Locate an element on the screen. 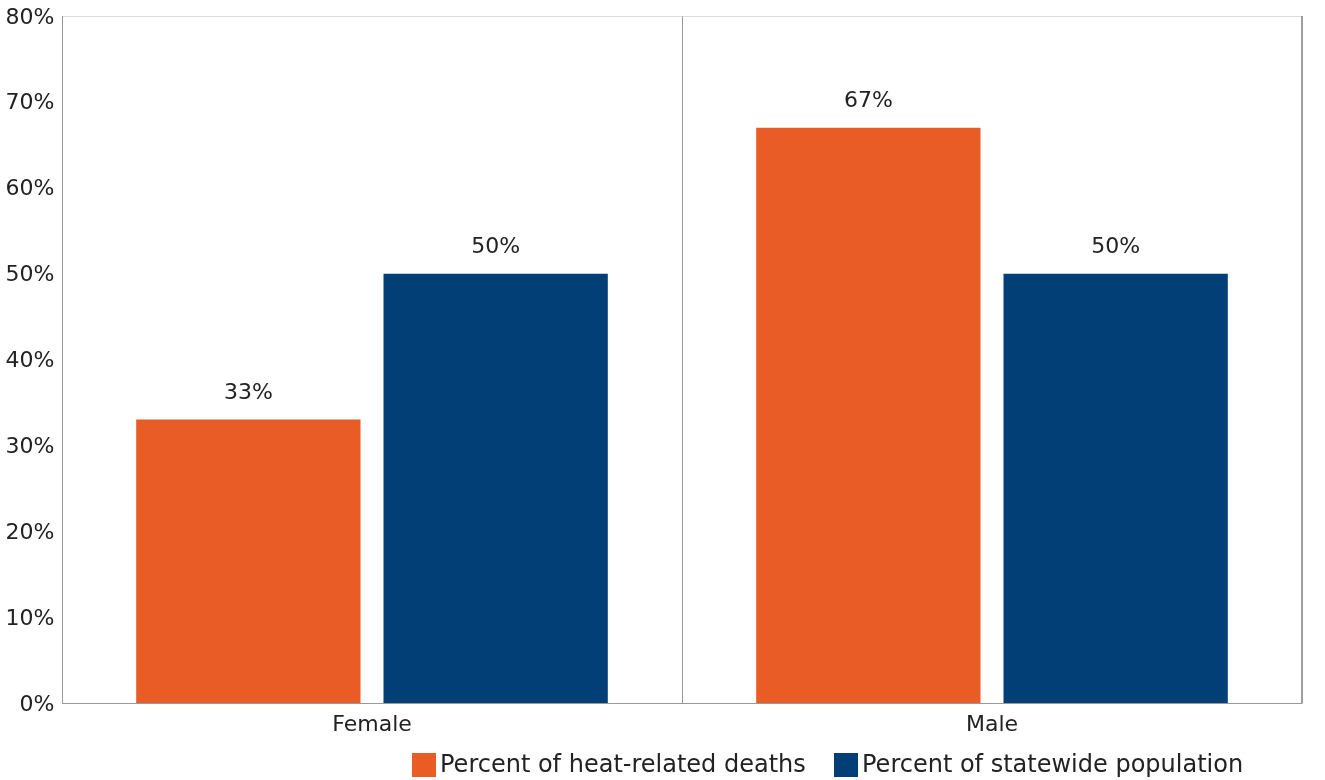 The image size is (1325, 780). y-tick-label: 20% is located at coordinates (30, 531).